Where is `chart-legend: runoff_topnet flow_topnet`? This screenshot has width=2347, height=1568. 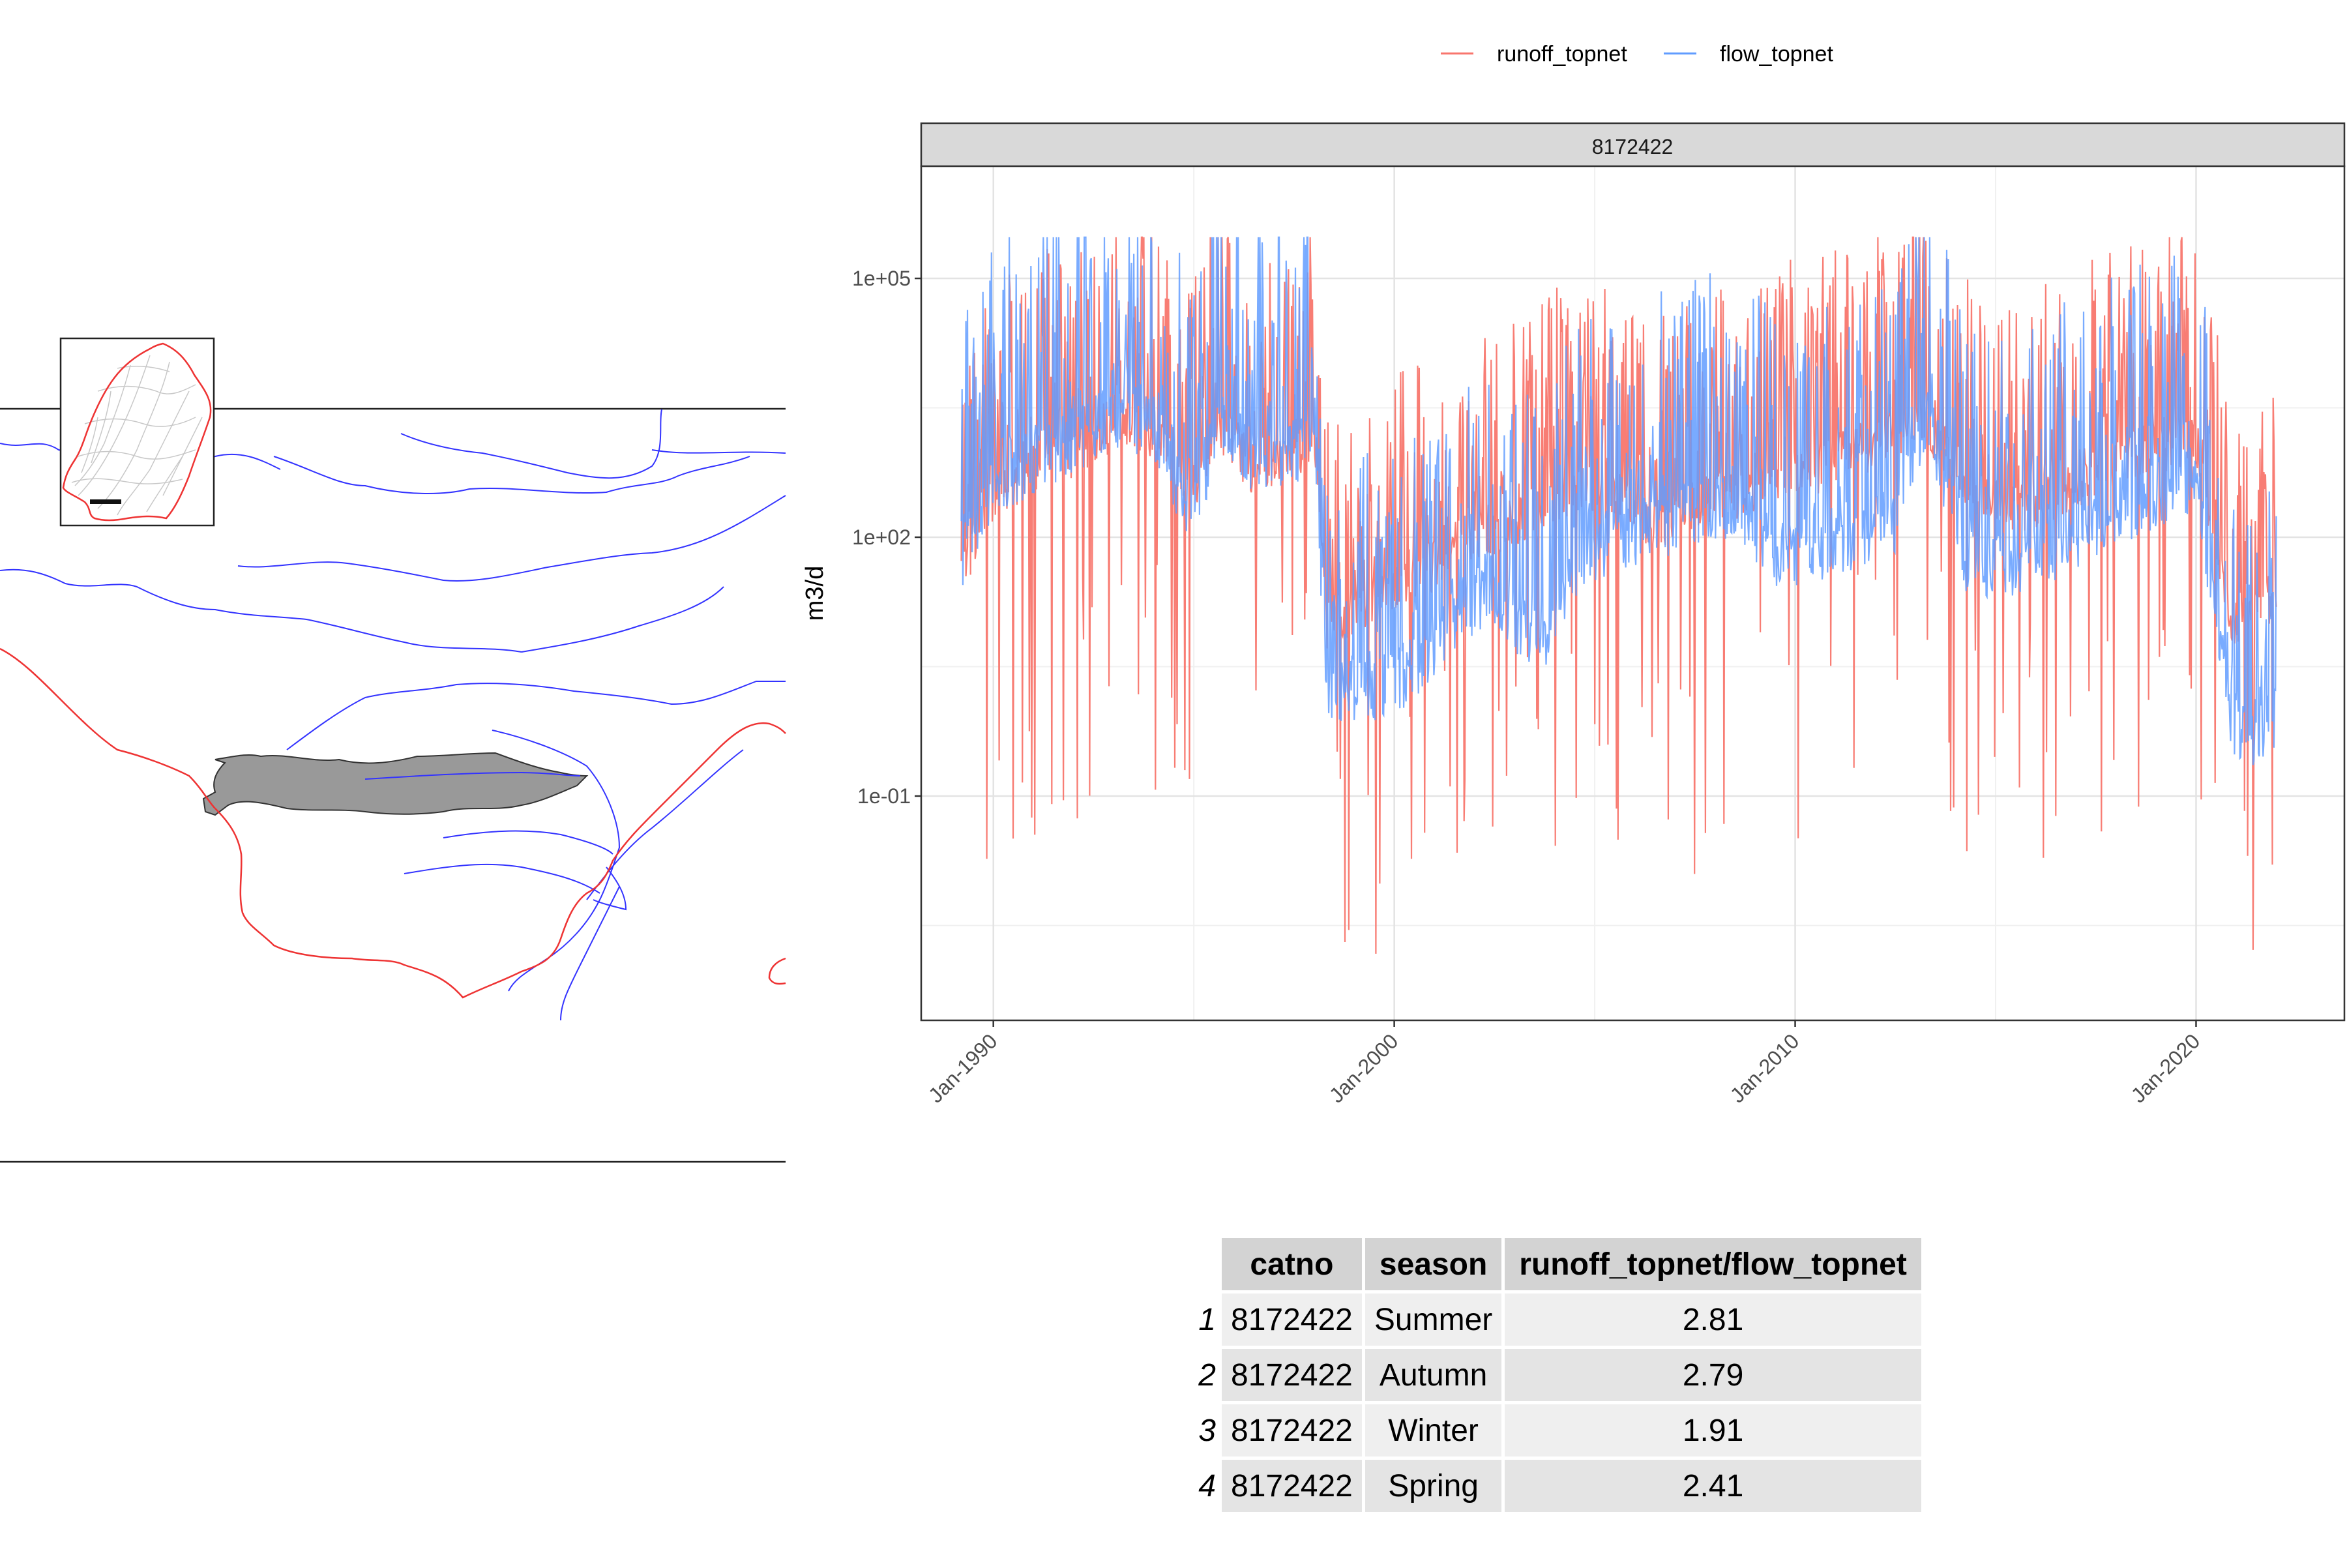
chart-legend: runoff_topnet flow_topnet is located at coordinates (1637, 55).